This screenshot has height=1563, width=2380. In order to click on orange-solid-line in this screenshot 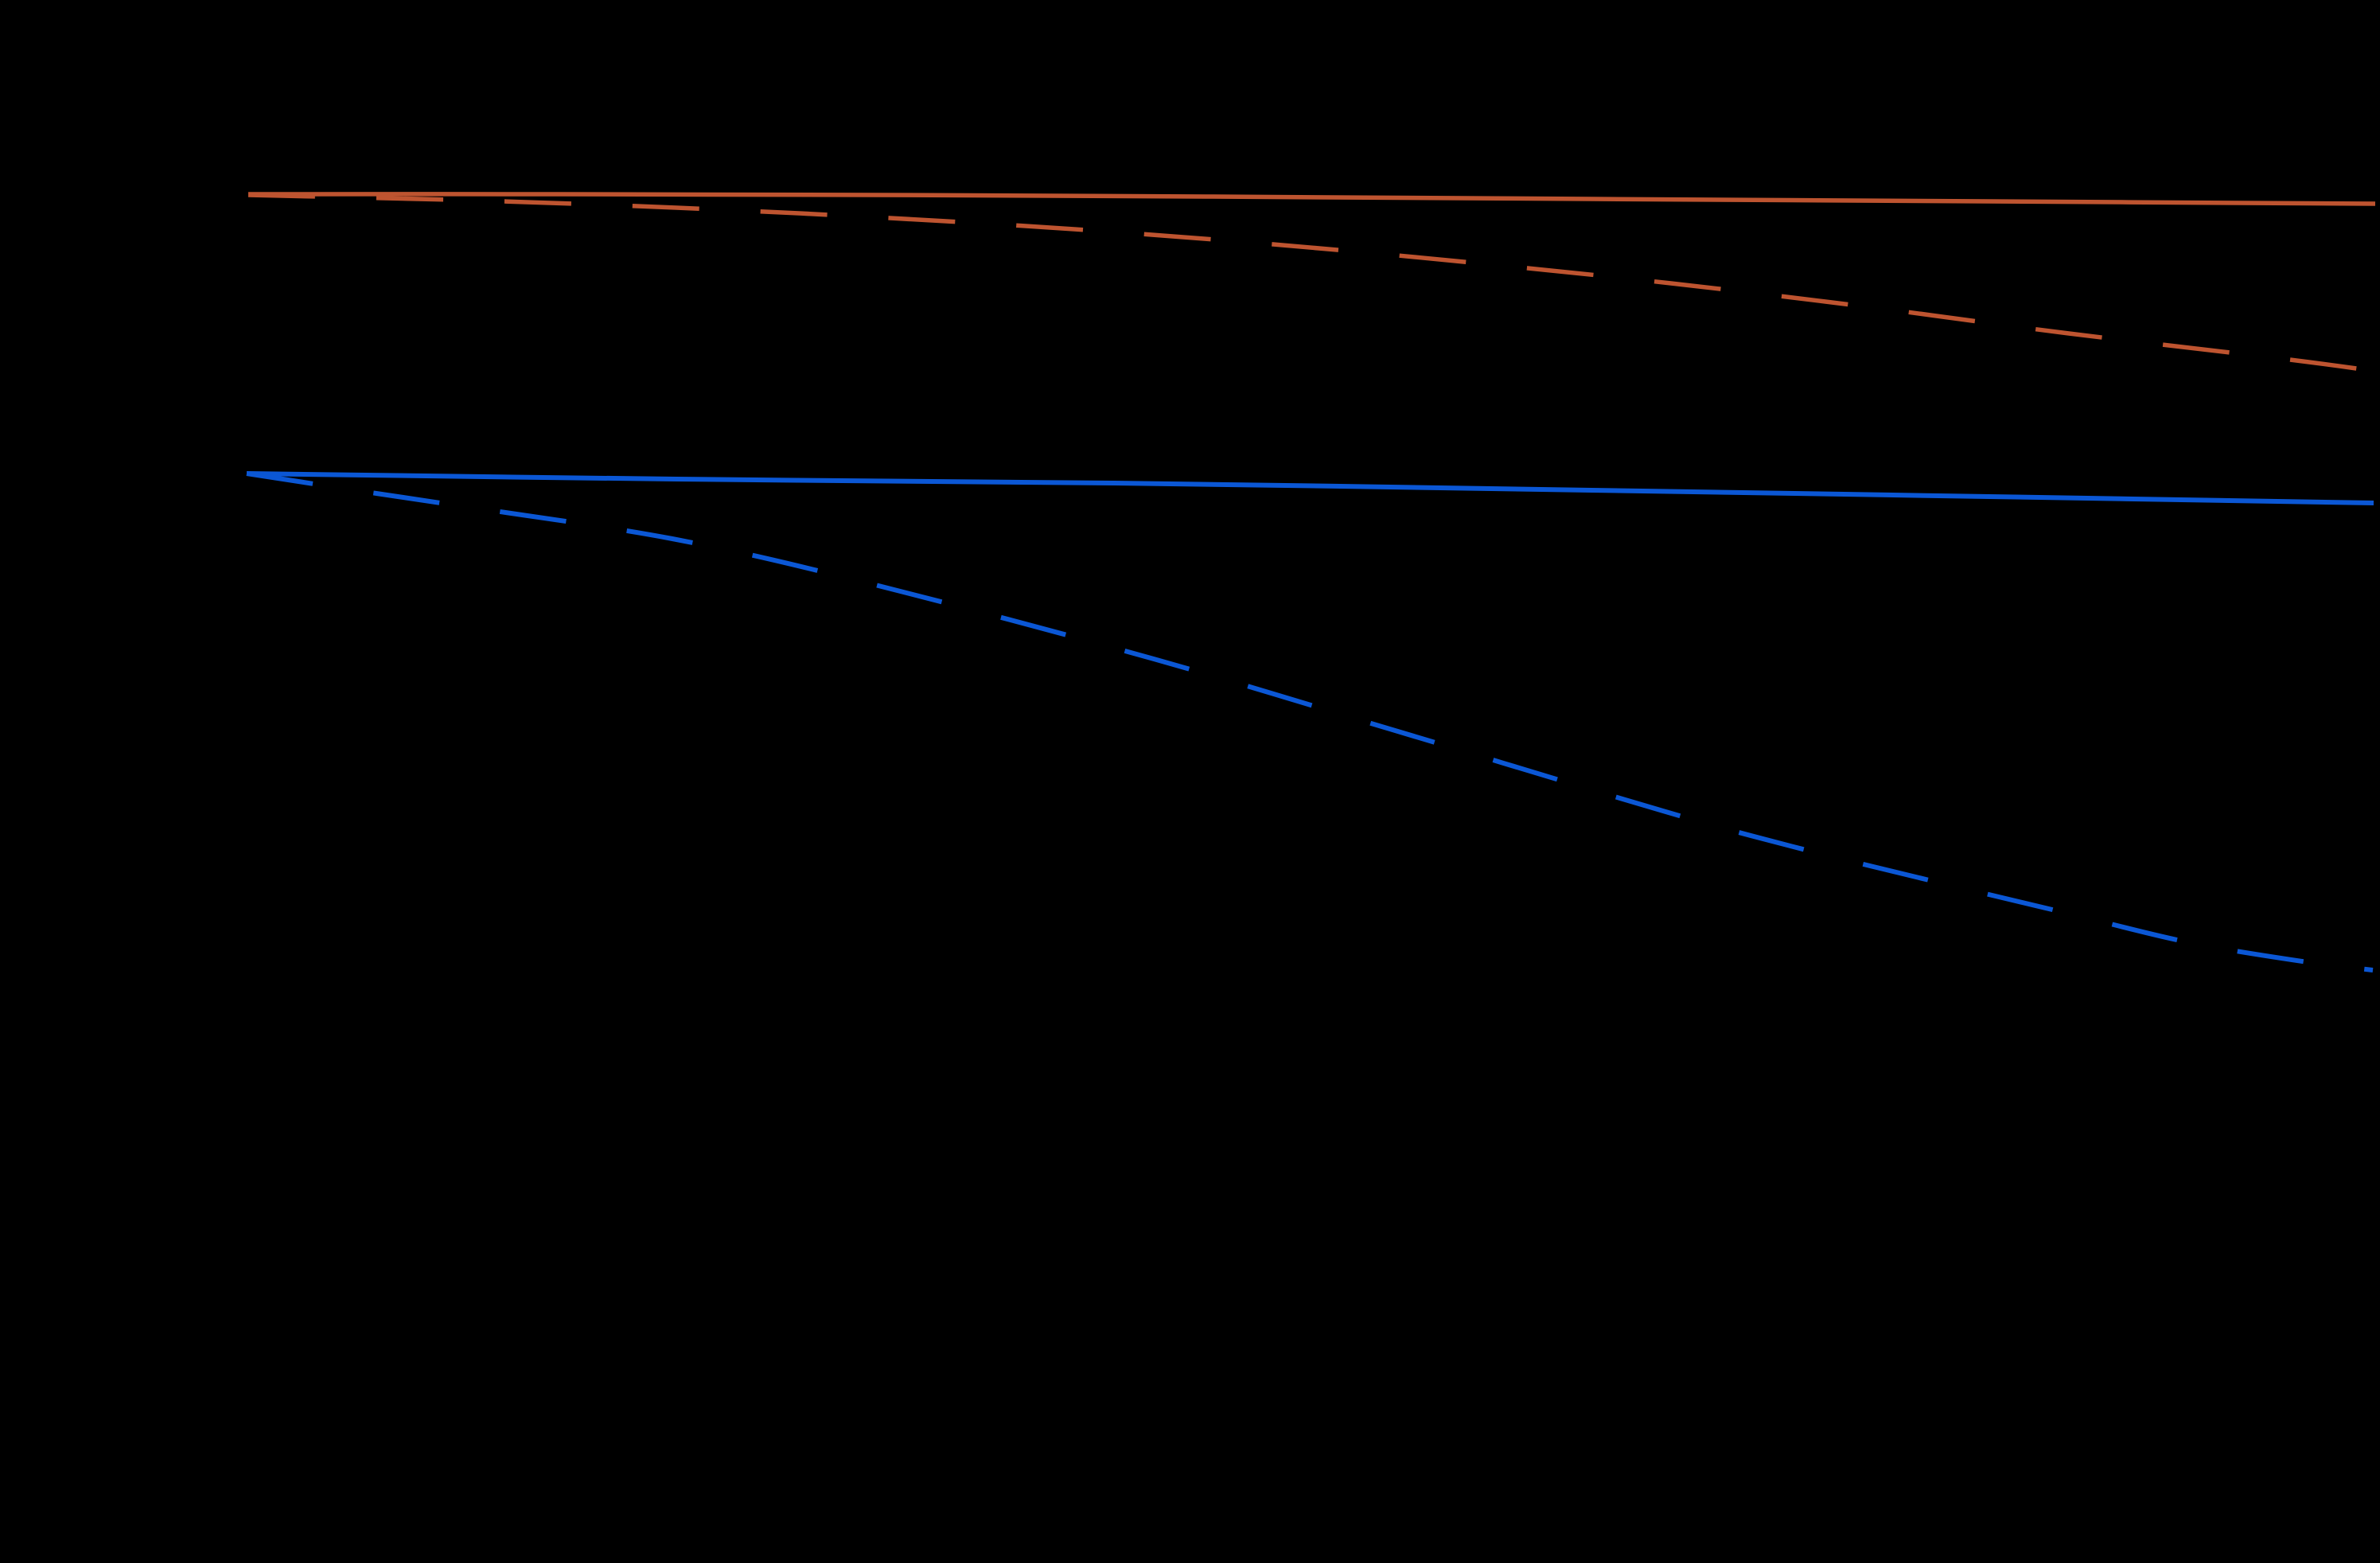, I will do `click(1311, 199)`.